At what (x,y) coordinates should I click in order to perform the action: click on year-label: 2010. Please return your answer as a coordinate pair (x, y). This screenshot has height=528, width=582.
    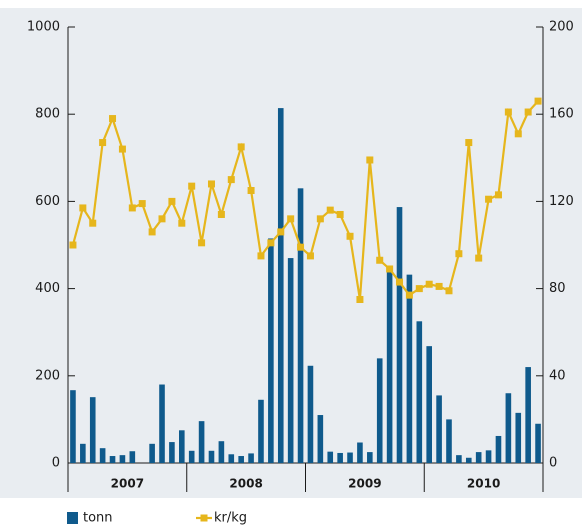
    Looking at the image, I should click on (483, 484).